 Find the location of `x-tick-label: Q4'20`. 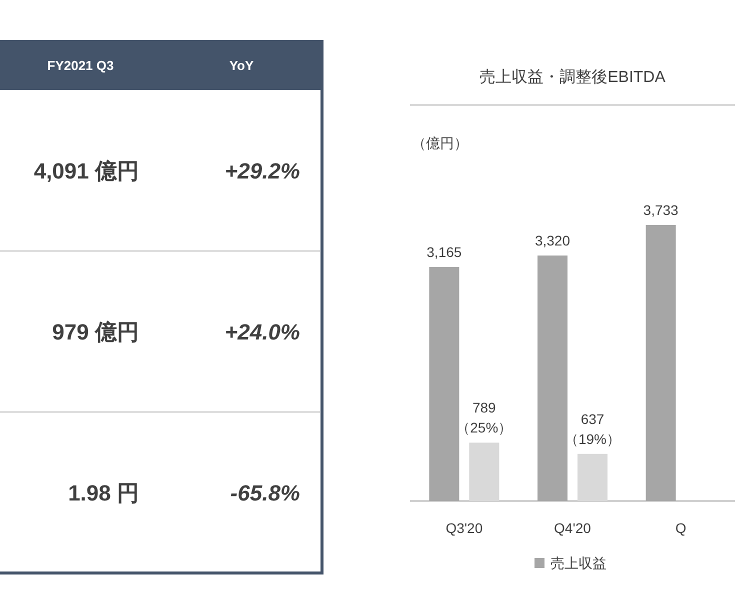

x-tick-label: Q4'20 is located at coordinates (573, 528).